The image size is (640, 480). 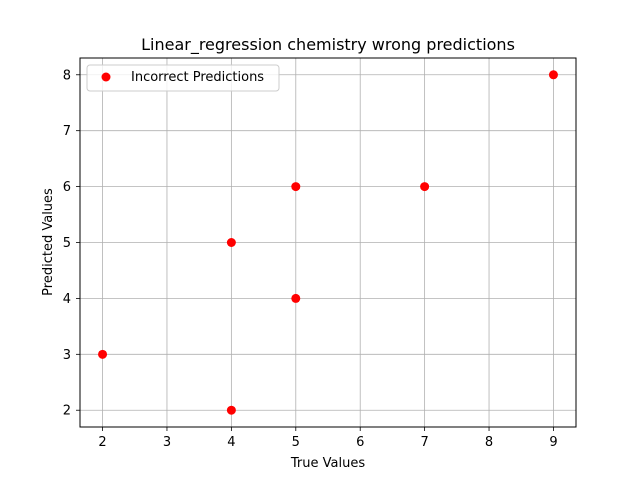 What do you see at coordinates (489, 442) in the screenshot?
I see `x-tick-label: 8` at bounding box center [489, 442].